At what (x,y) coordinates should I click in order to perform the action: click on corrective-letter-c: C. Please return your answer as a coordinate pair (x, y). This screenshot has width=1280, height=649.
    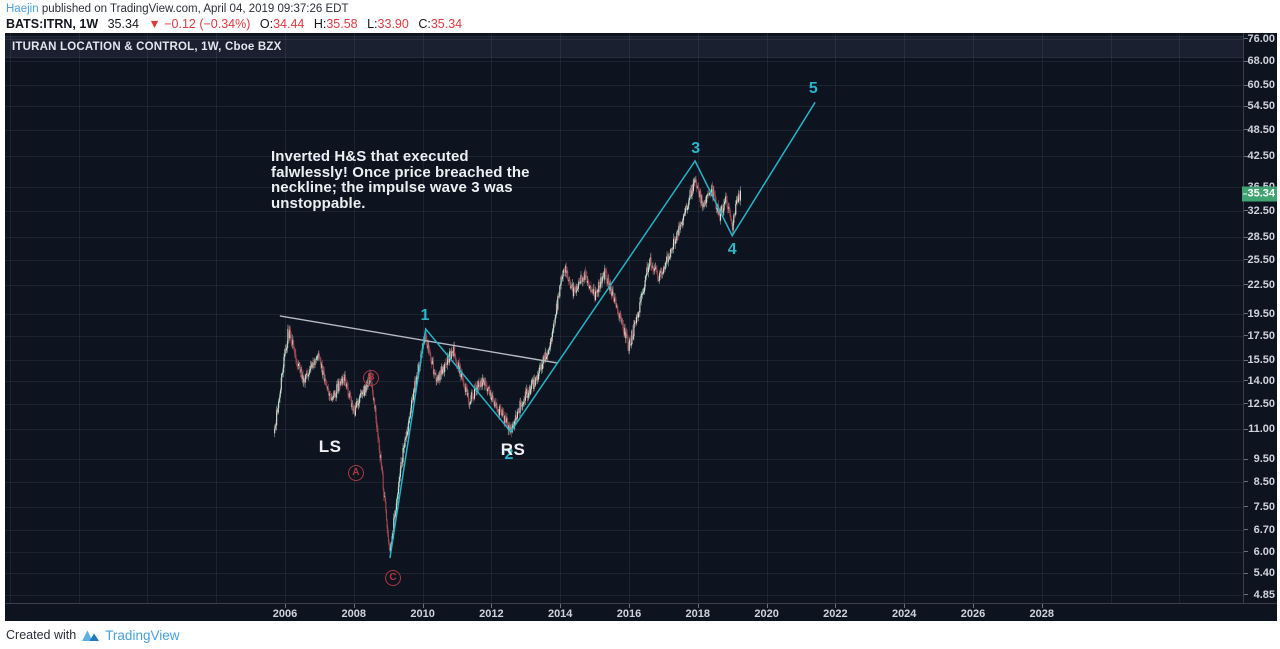
    Looking at the image, I should click on (393, 578).